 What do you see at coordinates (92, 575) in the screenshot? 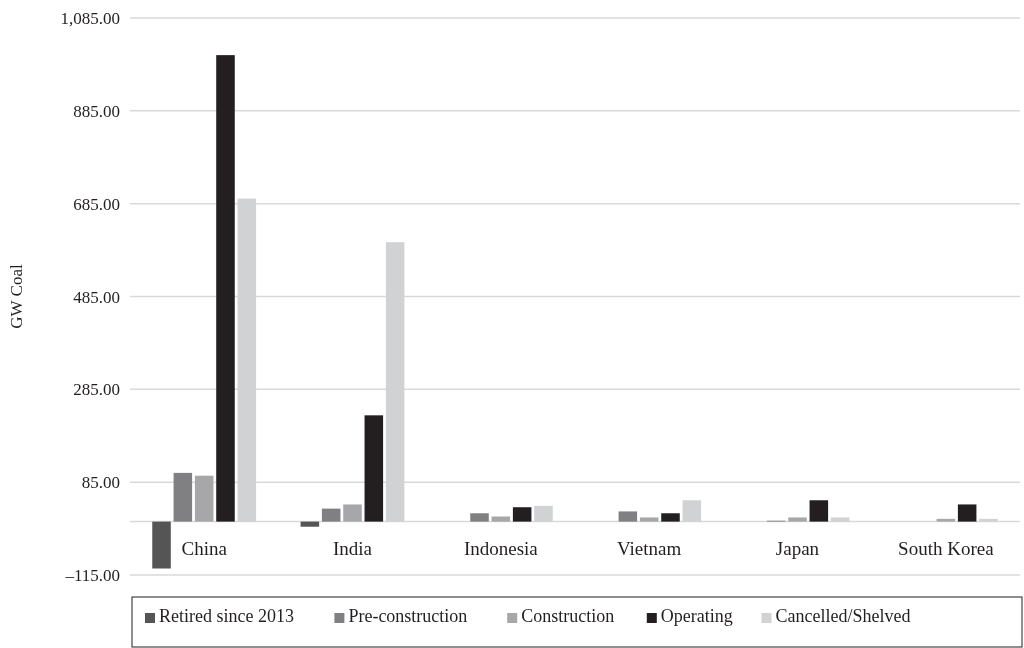
I see `y-tick-label: –115.00` at bounding box center [92, 575].